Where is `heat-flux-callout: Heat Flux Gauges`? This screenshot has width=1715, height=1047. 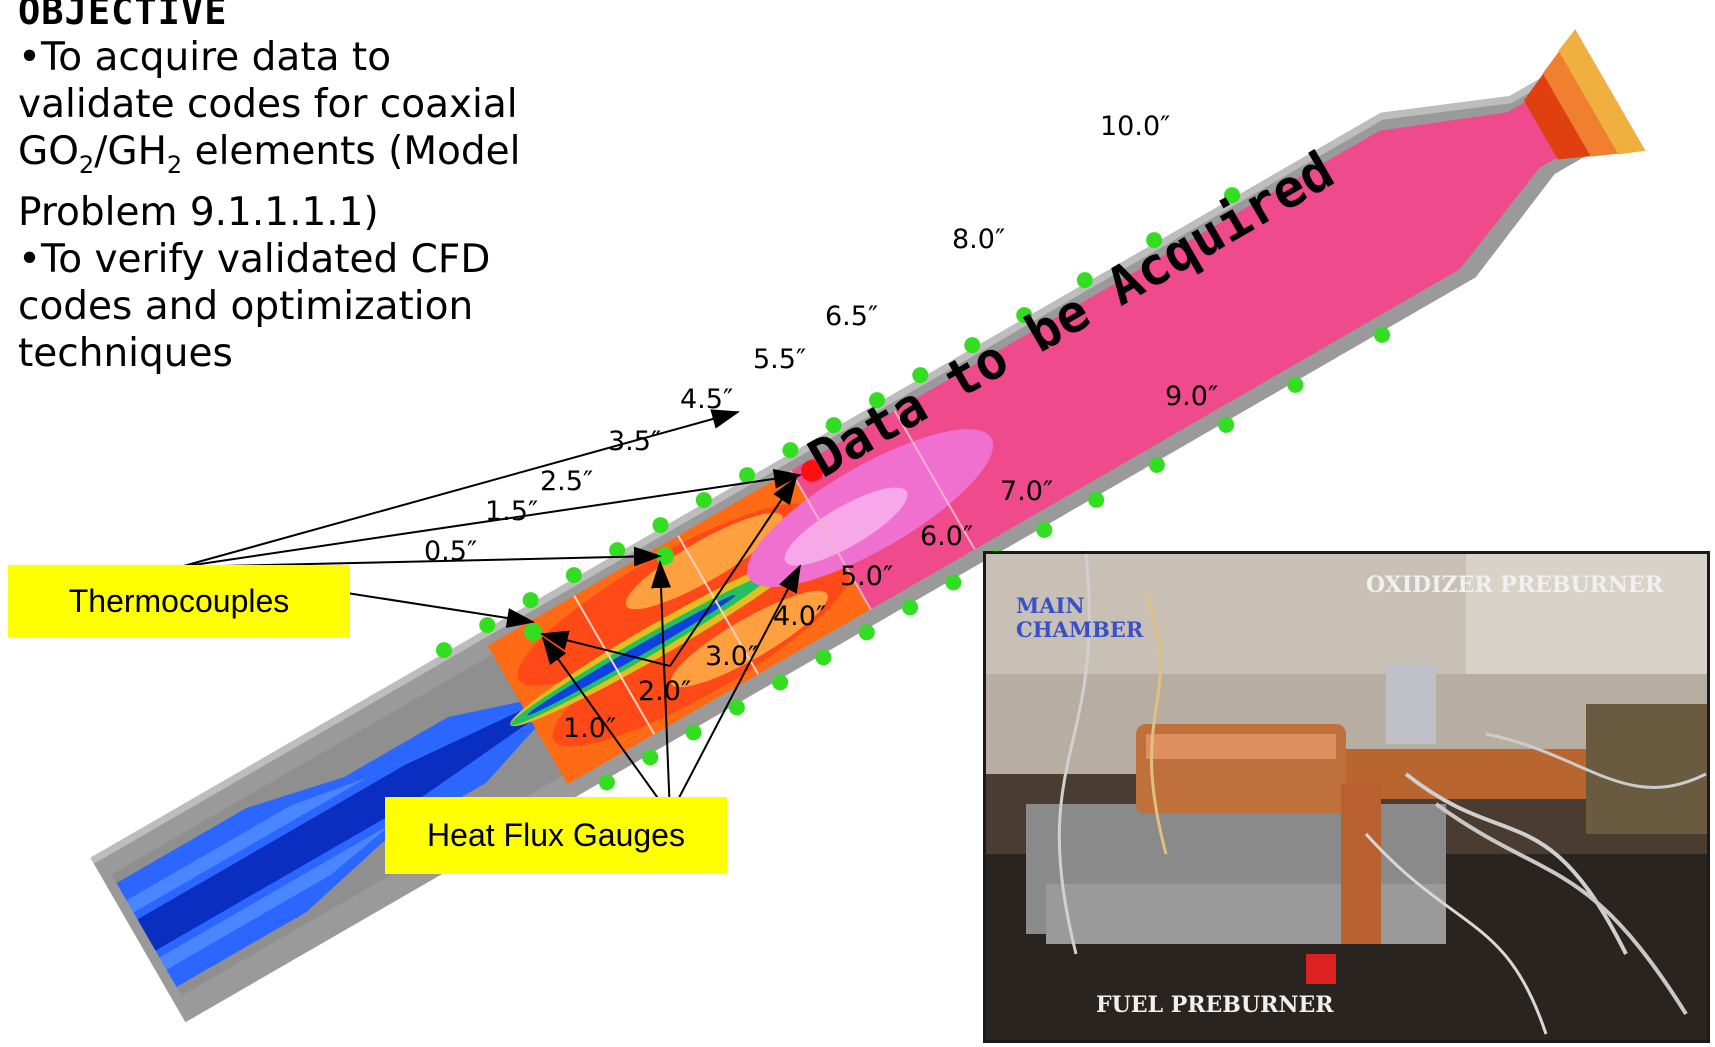
heat-flux-callout: Heat Flux Gauges is located at coordinates (556, 835).